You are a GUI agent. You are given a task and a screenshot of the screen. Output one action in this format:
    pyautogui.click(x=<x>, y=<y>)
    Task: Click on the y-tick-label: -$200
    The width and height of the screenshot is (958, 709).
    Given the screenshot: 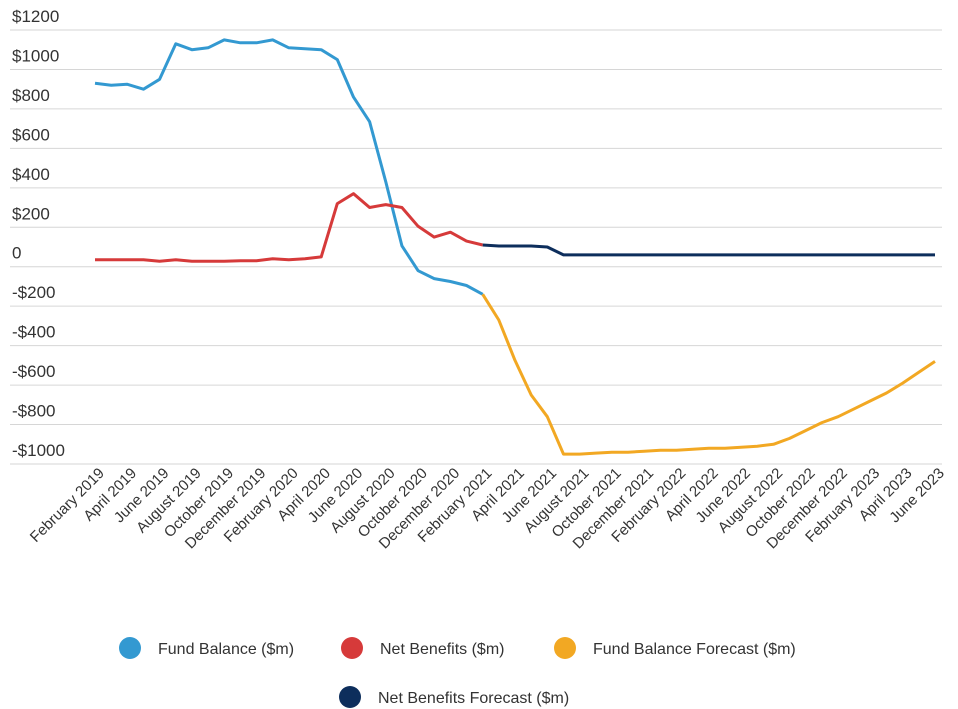 What is the action you would take?
    pyautogui.click(x=33, y=292)
    